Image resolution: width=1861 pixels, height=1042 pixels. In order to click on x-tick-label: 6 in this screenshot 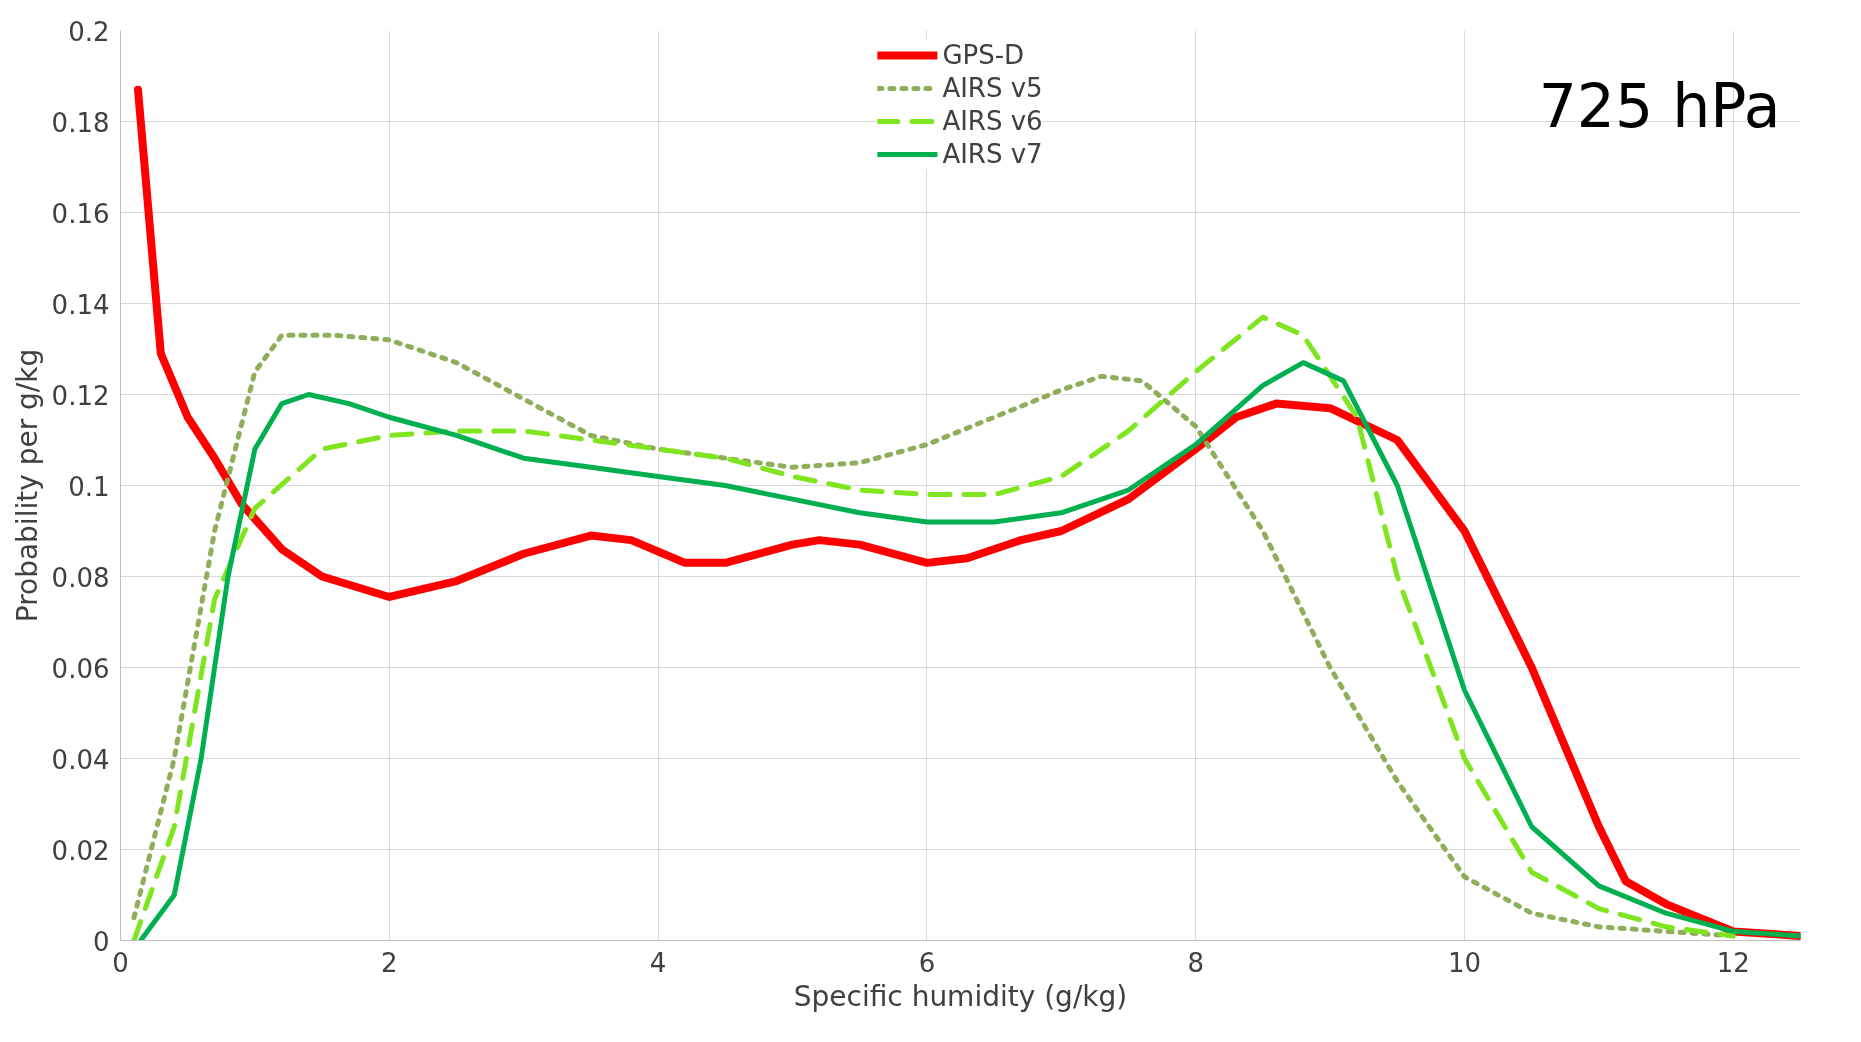, I will do `click(927, 962)`.